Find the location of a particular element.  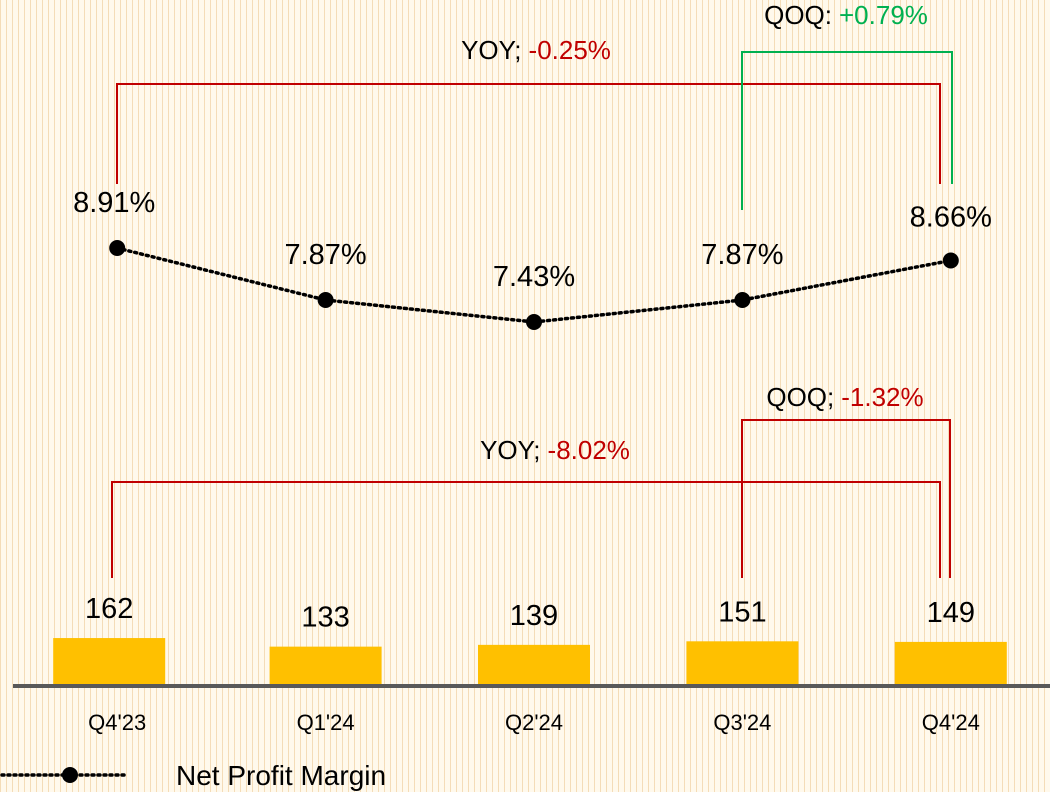

x-tick-label: Q3'24 is located at coordinates (742, 722).